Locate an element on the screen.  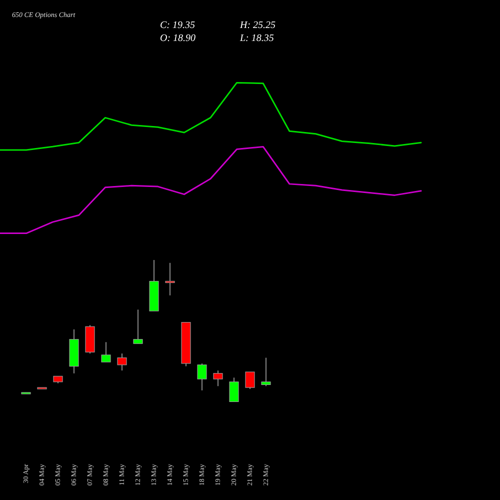
text: H: 25.25 is located at coordinates (257, 25).